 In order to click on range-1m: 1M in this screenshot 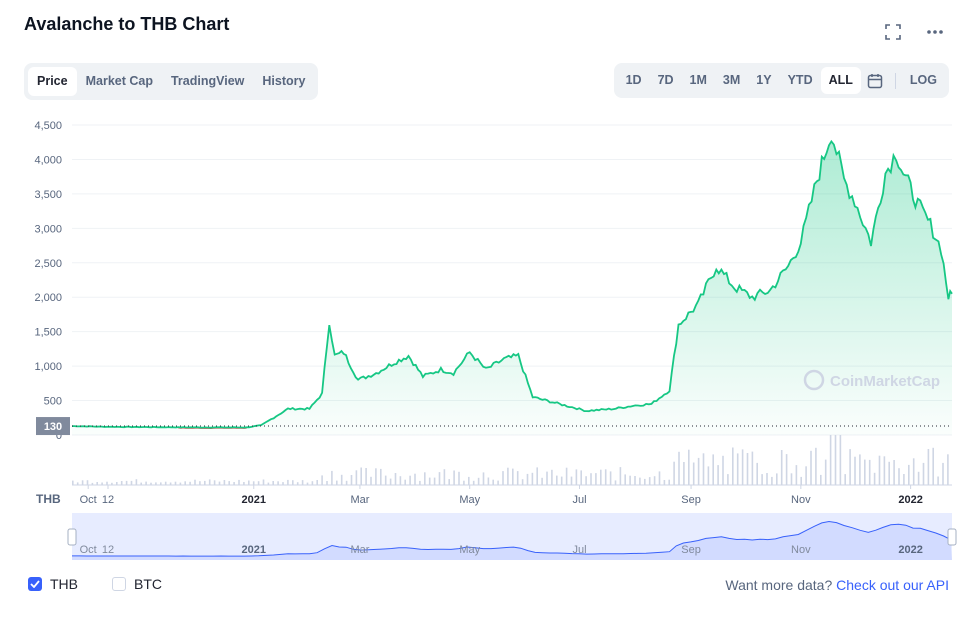, I will do `click(698, 80)`.